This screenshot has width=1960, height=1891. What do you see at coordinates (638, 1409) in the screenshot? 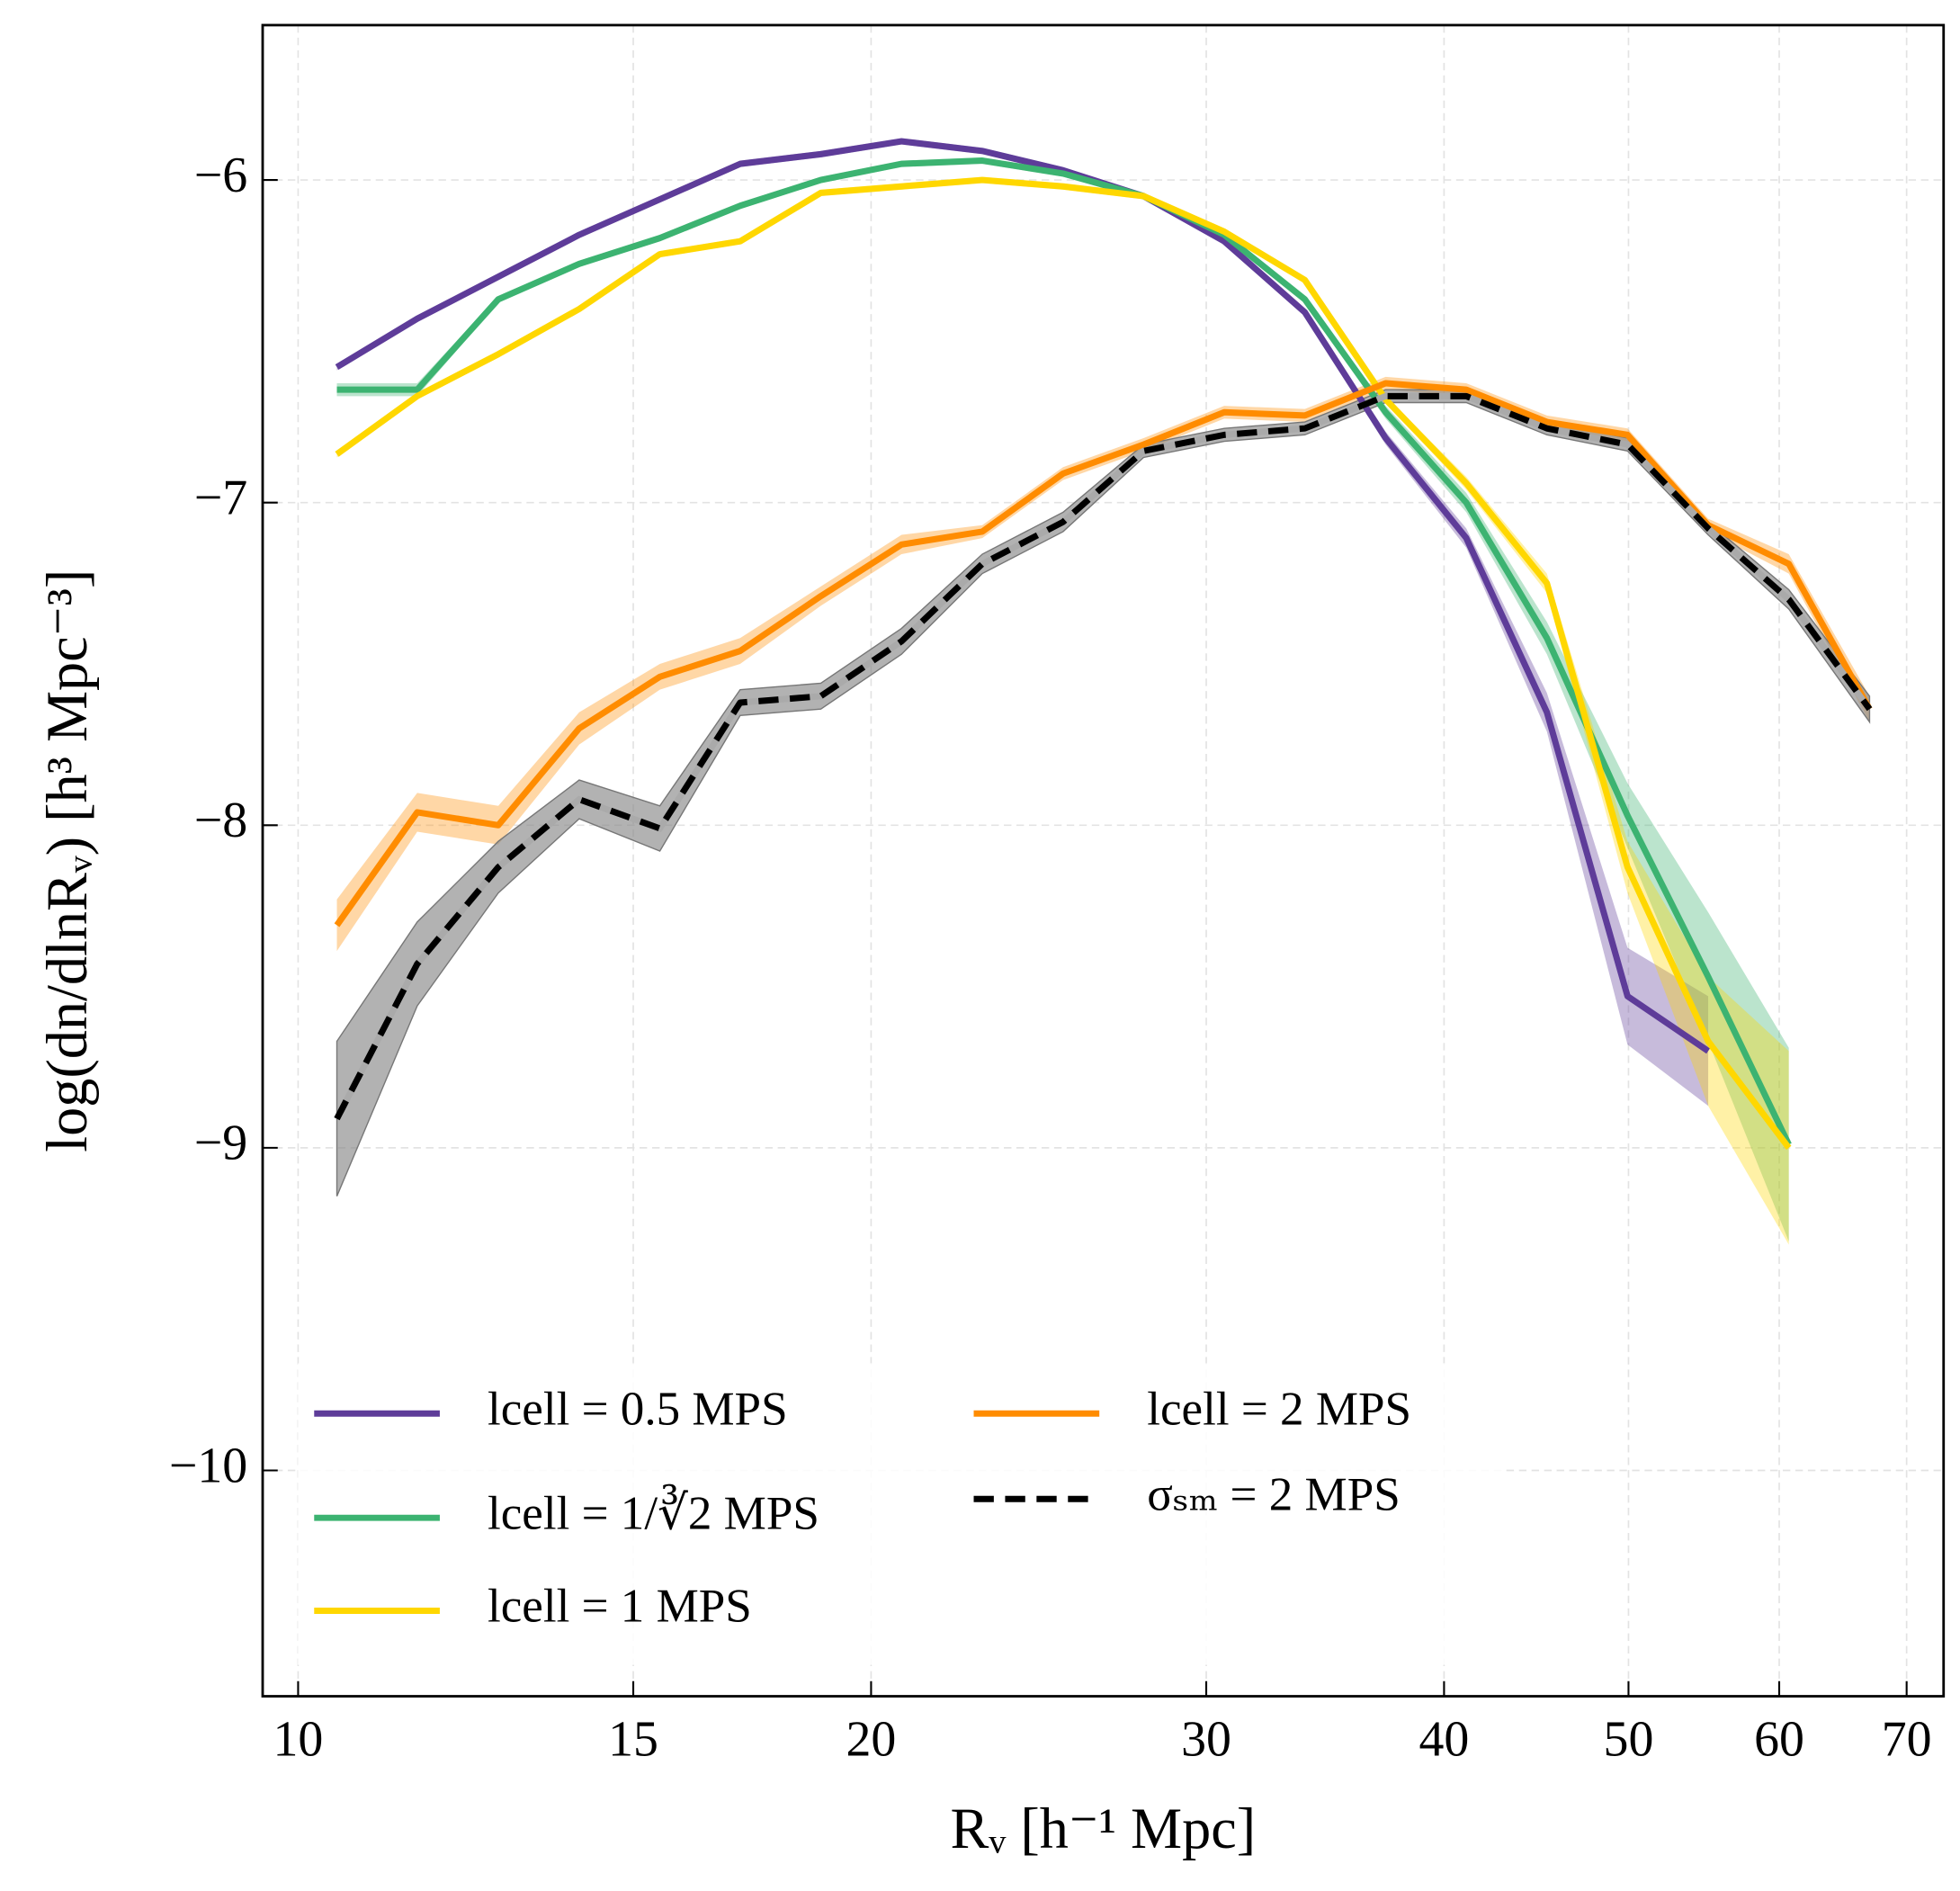
I see `legend-label: lcell = 0.5 MPS` at bounding box center [638, 1409].